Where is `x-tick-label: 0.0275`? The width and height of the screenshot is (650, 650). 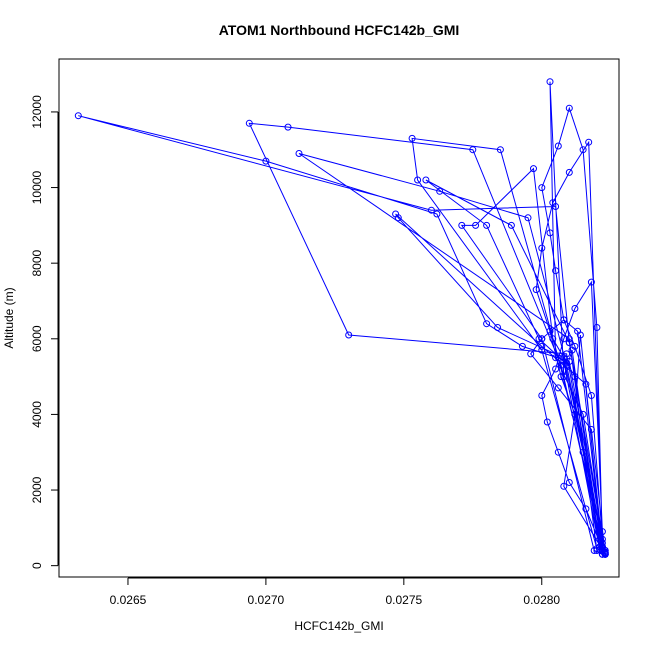 x-tick-label: 0.0275 is located at coordinates (403, 600).